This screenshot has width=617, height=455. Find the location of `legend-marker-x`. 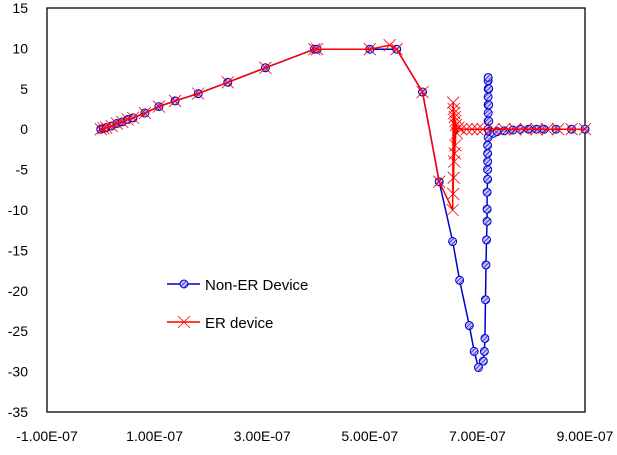

legend-marker-x is located at coordinates (184, 322).